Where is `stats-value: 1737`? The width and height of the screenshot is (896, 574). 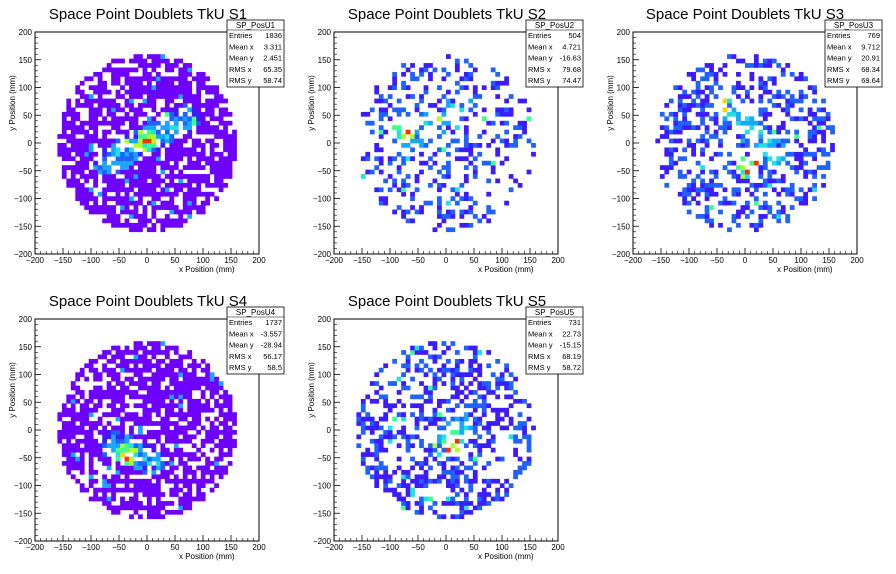 stats-value: 1737 is located at coordinates (273, 322).